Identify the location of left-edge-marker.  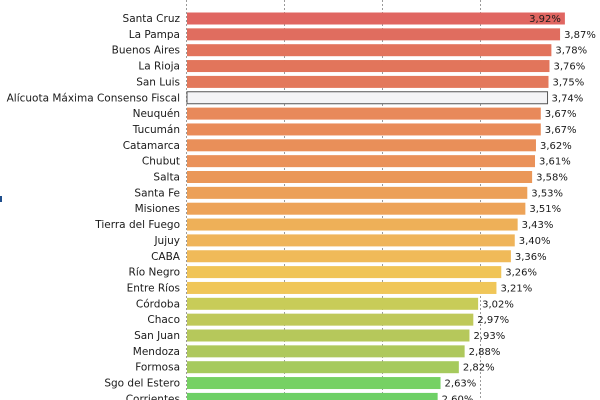
(1, 199).